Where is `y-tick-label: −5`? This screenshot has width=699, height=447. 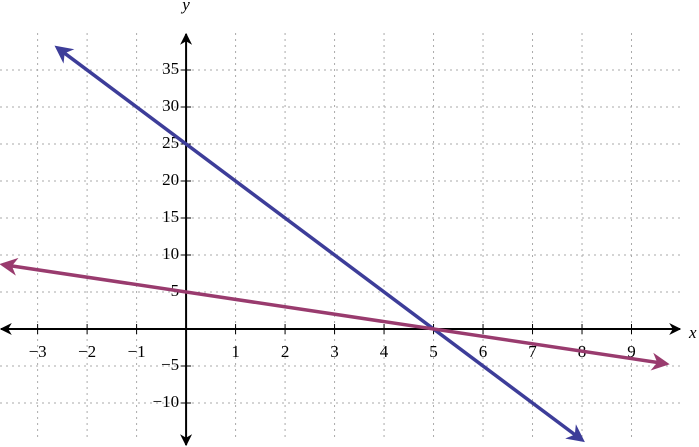 y-tick-label: −5 is located at coordinates (170, 364).